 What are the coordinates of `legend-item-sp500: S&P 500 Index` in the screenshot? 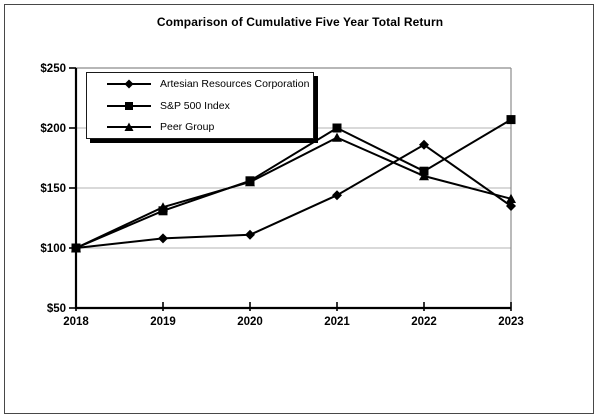 It's located at (210, 105).